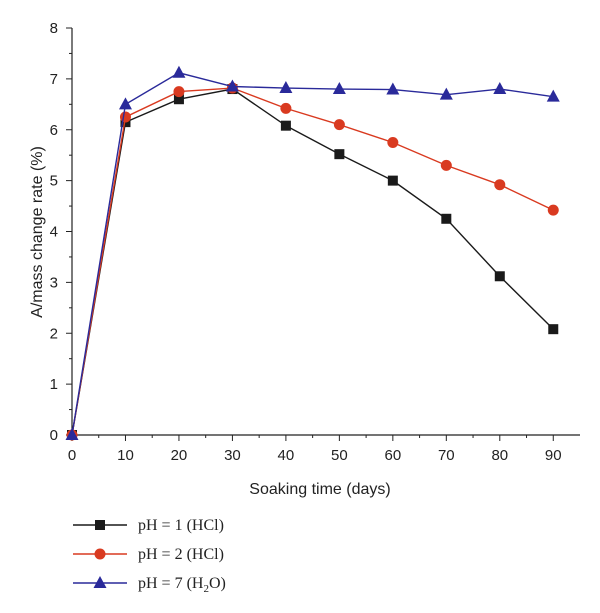 Image resolution: width=600 pixels, height=613 pixels. Describe the element at coordinates (72, 455) in the screenshot. I see `x-tick-label: 0` at that location.